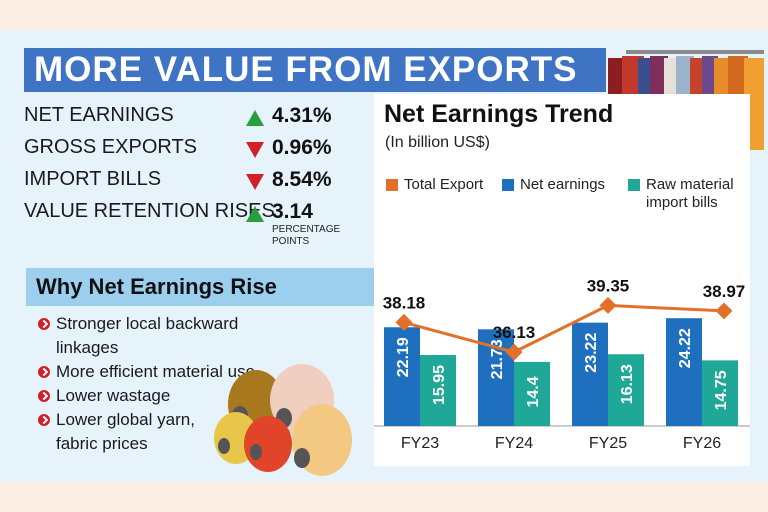  Describe the element at coordinates (147, 335) in the screenshot. I see `reason-text: Stronger local backward linkages` at that location.